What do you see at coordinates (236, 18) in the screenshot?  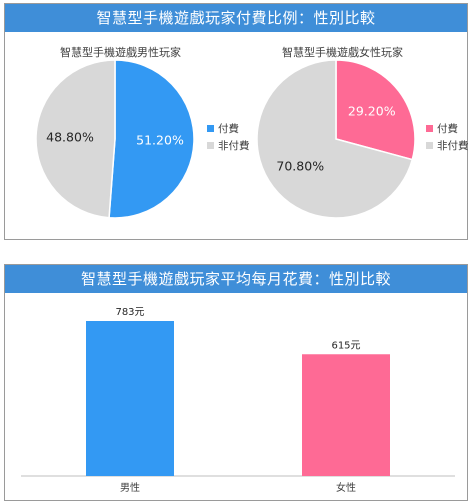 I see `paid-ratio-banner: 智慧型手機遊戲玩家付費比例：性別比較` at bounding box center [236, 18].